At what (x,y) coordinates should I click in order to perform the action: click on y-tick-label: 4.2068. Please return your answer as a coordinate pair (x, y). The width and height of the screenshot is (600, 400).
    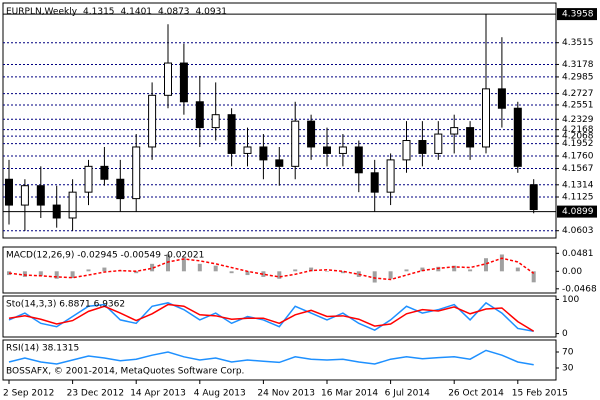
    Looking at the image, I should click on (578, 137).